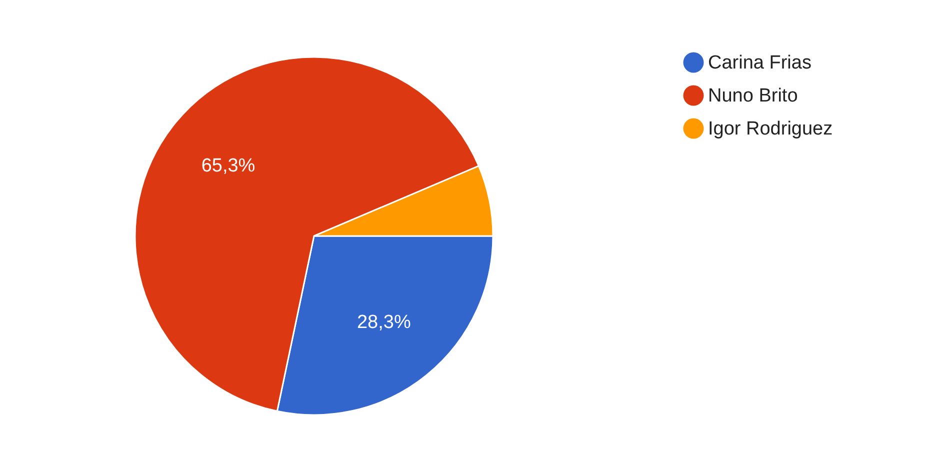 The width and height of the screenshot is (938, 460). What do you see at coordinates (770, 129) in the screenshot?
I see `legend-label: Igor Rodriguez` at bounding box center [770, 129].